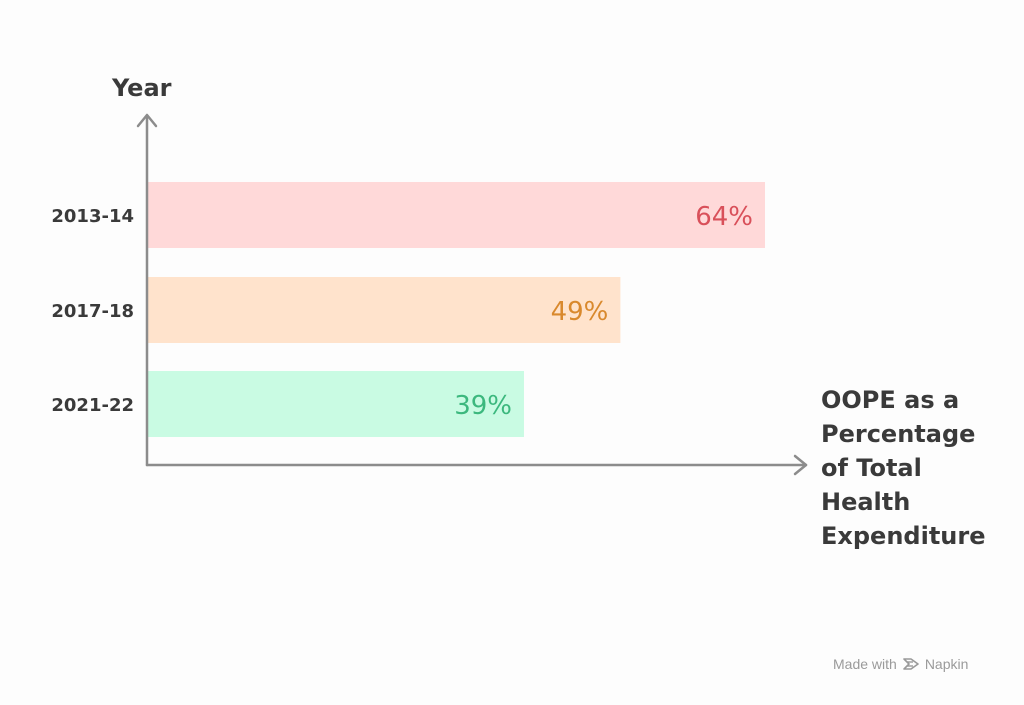 The height and width of the screenshot is (705, 1024). I want to click on bar-value-label: 49%, so click(580, 312).